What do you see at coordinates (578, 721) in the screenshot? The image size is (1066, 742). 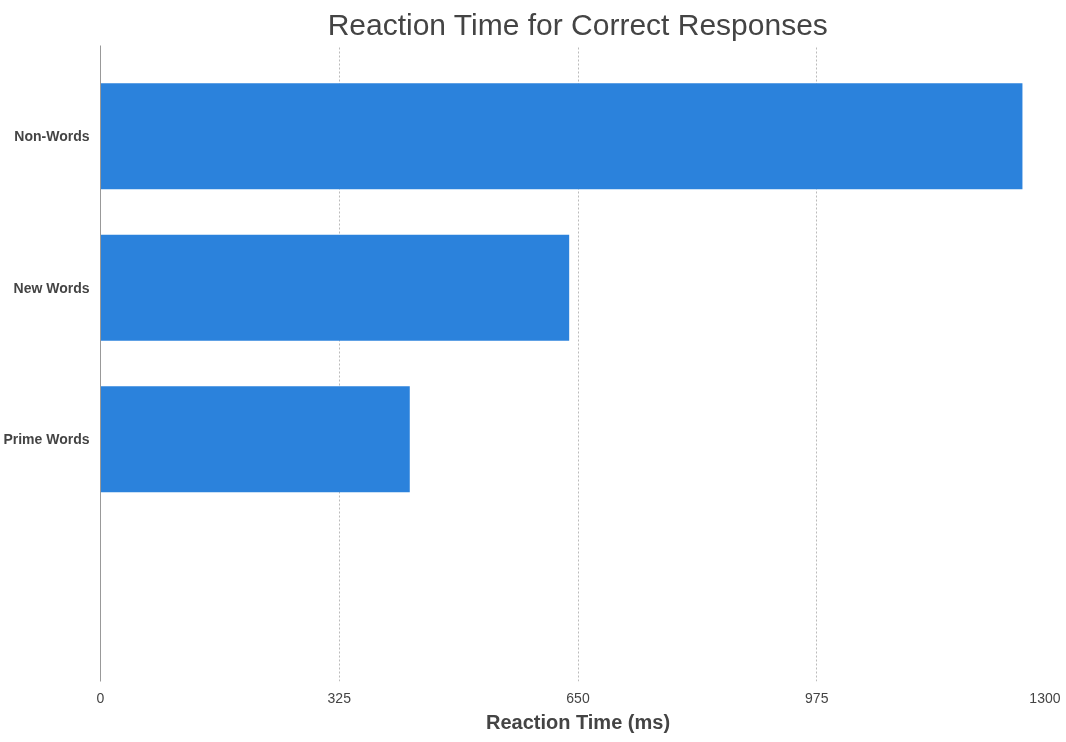 I see `x-axis-title: Reaction Time (ms)` at bounding box center [578, 721].